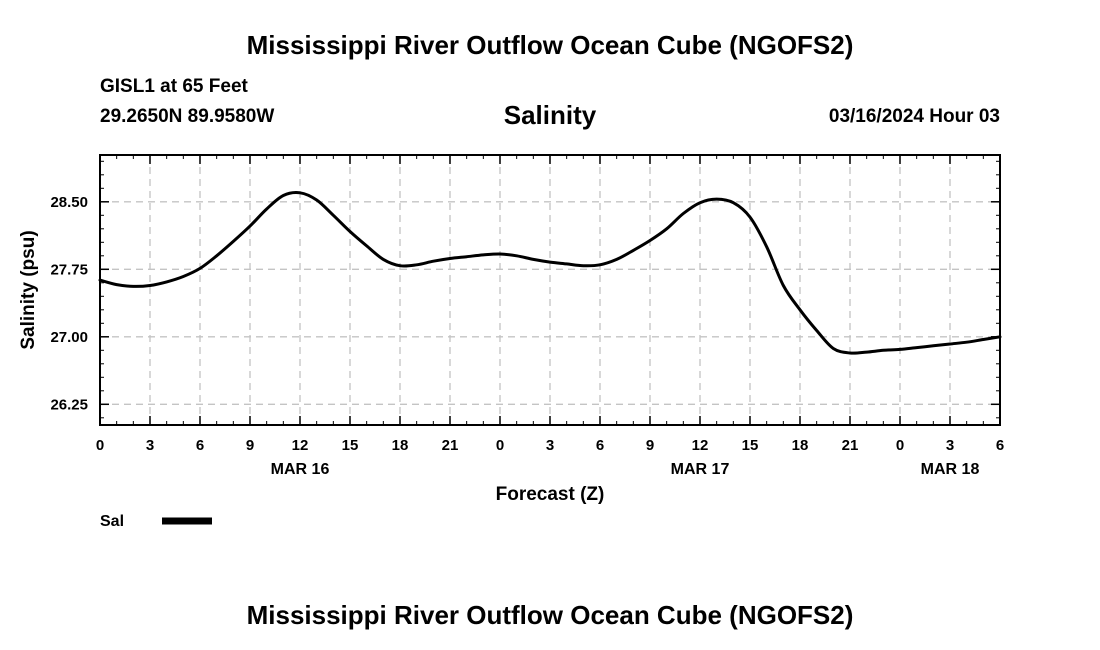 This screenshot has height=650, width=1100. What do you see at coordinates (550, 494) in the screenshot?
I see `x-axis-label: Forecast (Z)` at bounding box center [550, 494].